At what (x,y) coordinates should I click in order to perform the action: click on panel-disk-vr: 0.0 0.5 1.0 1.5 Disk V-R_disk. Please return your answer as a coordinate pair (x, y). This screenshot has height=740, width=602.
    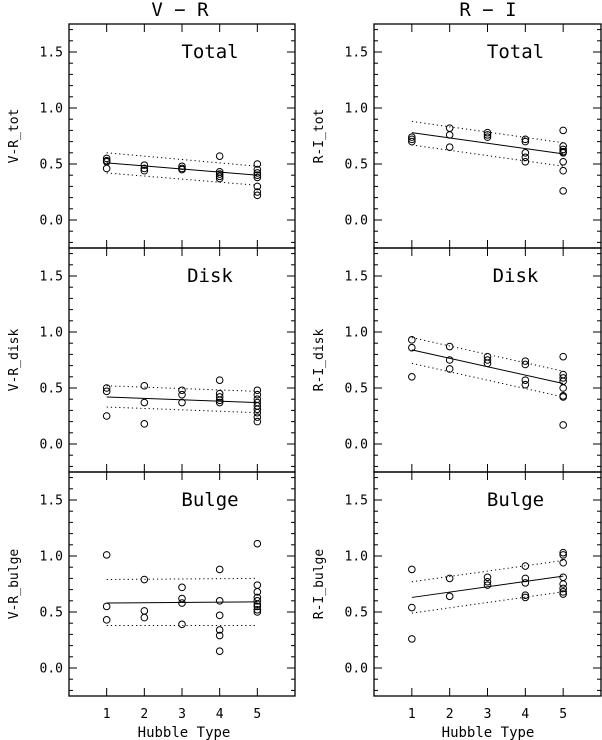
    Looking at the image, I should click on (151, 360).